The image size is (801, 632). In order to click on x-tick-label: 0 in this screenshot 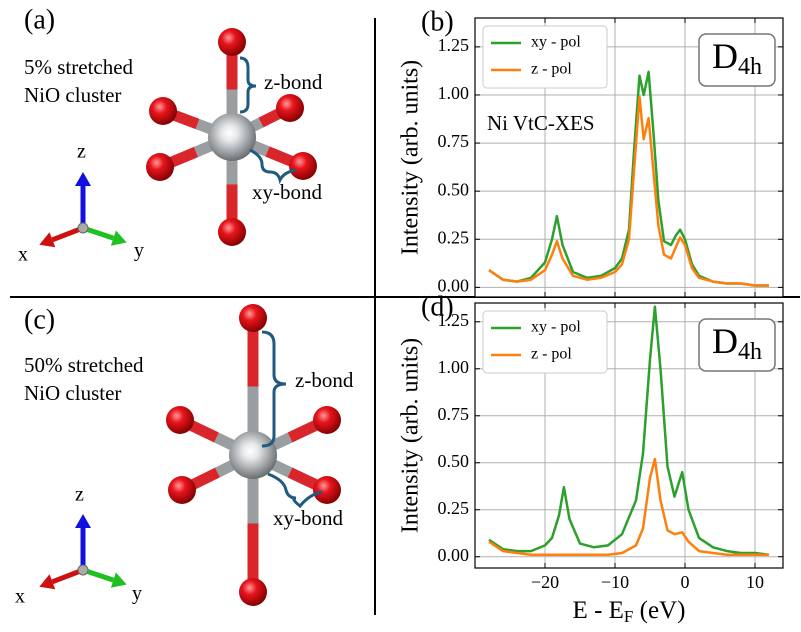, I will do `click(685, 582)`.